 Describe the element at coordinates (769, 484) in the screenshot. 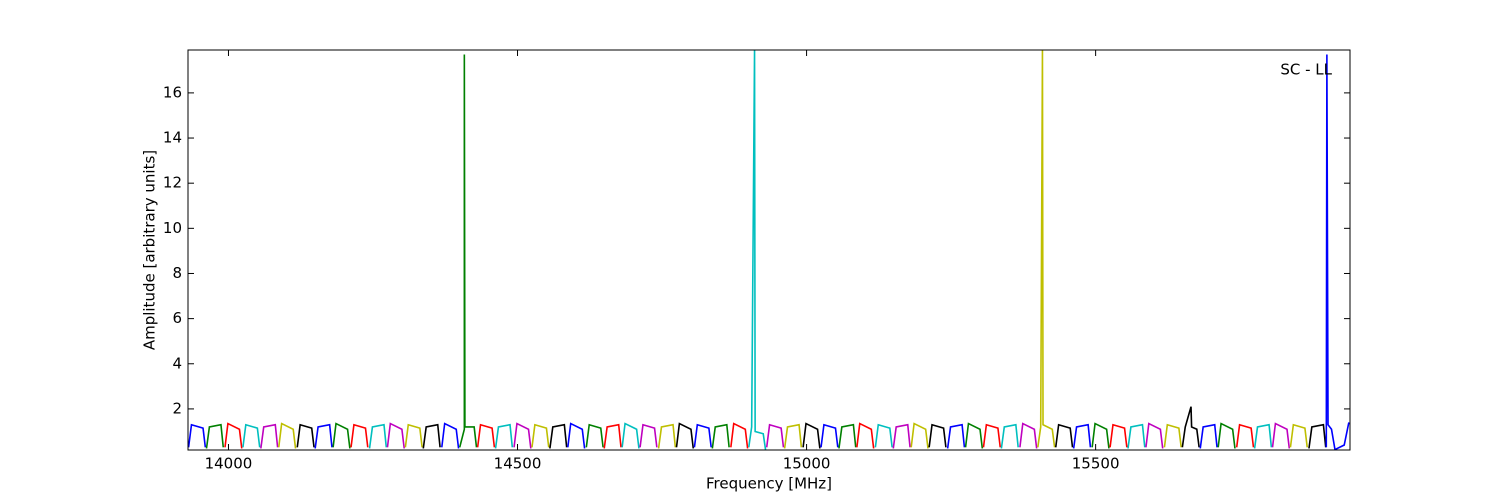

I see `x-axis-label: Frequency [MHz]` at that location.